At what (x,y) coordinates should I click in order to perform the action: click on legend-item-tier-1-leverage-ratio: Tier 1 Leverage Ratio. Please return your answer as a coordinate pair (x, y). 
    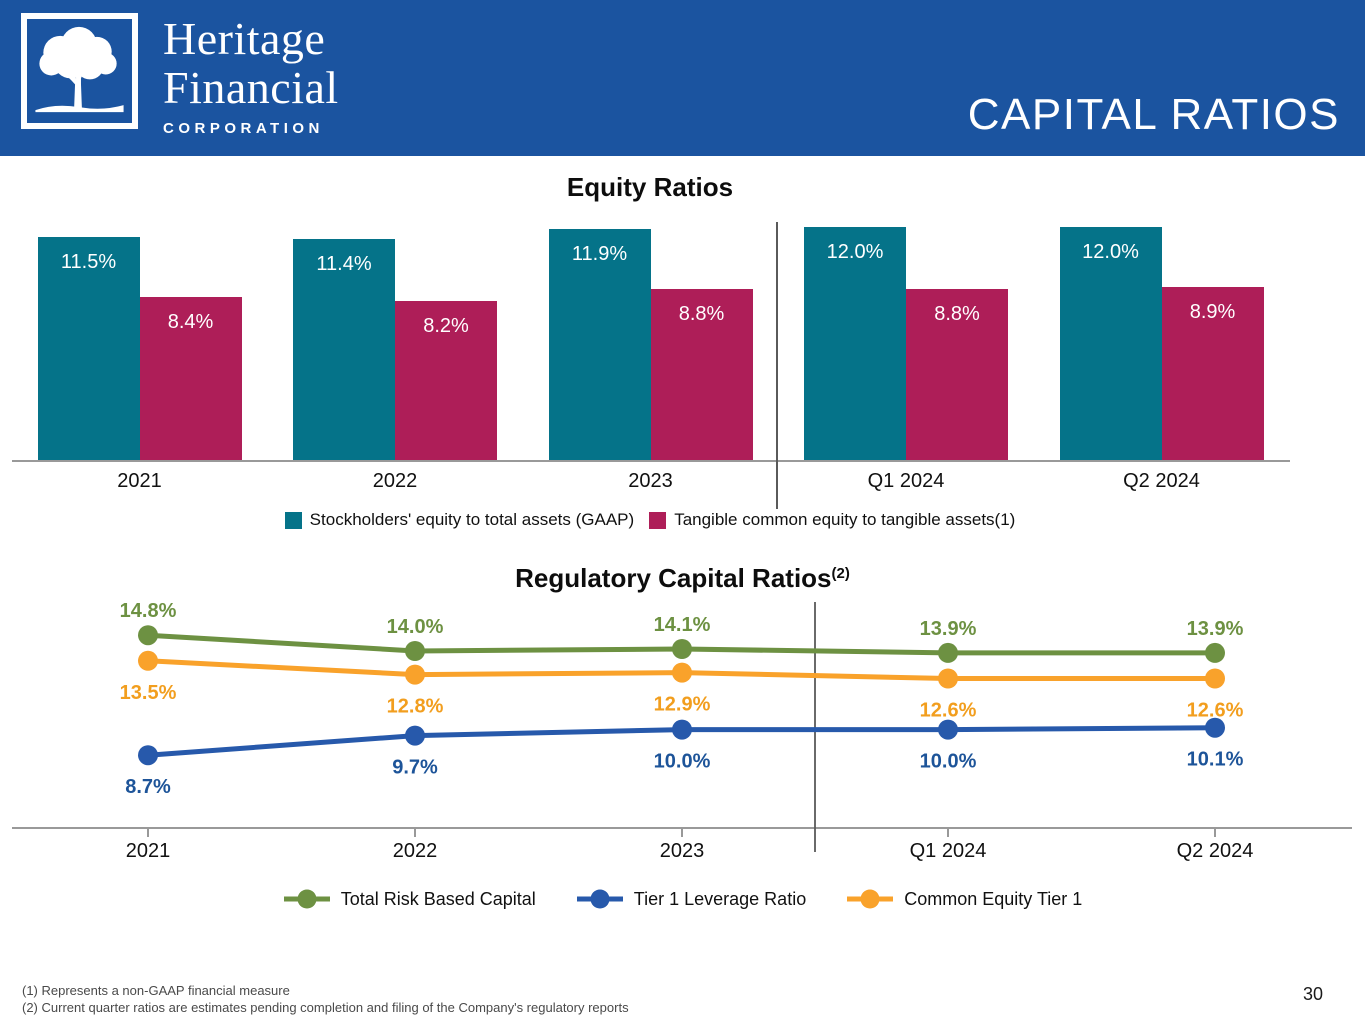
    Looking at the image, I should click on (691, 899).